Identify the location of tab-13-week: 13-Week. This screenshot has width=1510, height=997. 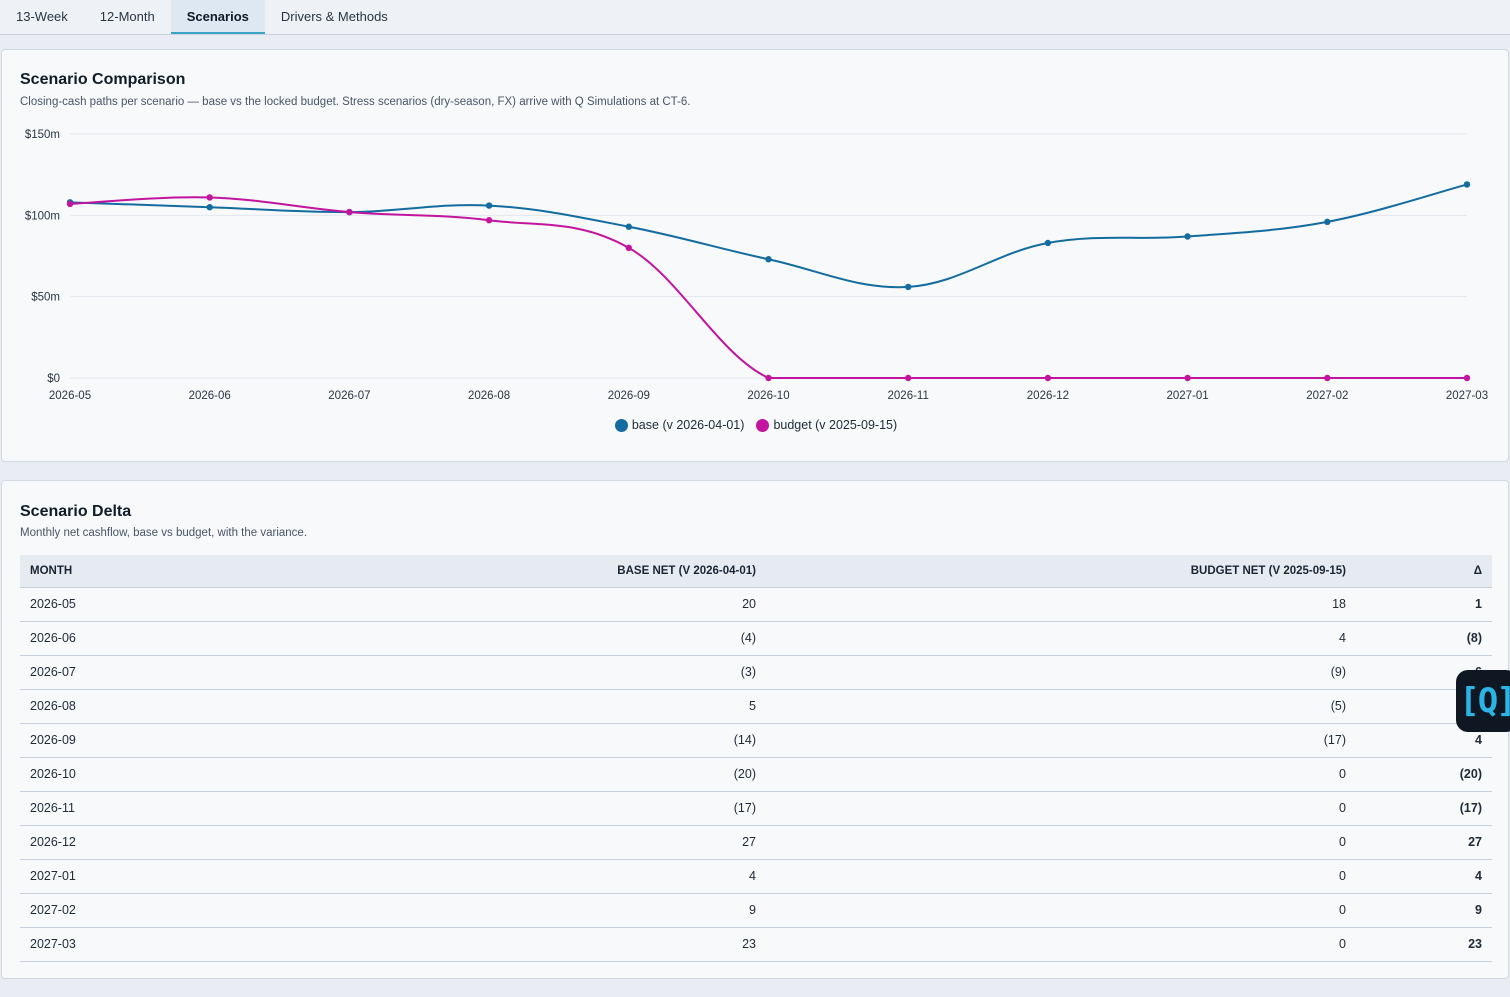
(42, 16).